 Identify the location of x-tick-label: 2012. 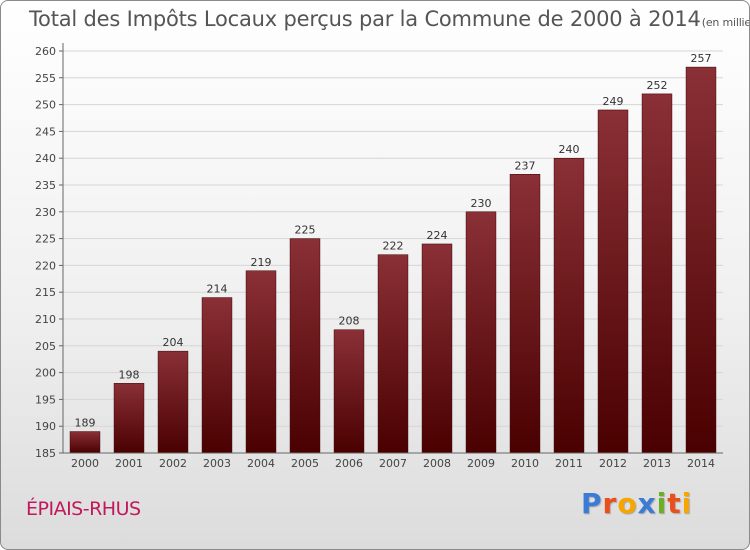
(613, 463).